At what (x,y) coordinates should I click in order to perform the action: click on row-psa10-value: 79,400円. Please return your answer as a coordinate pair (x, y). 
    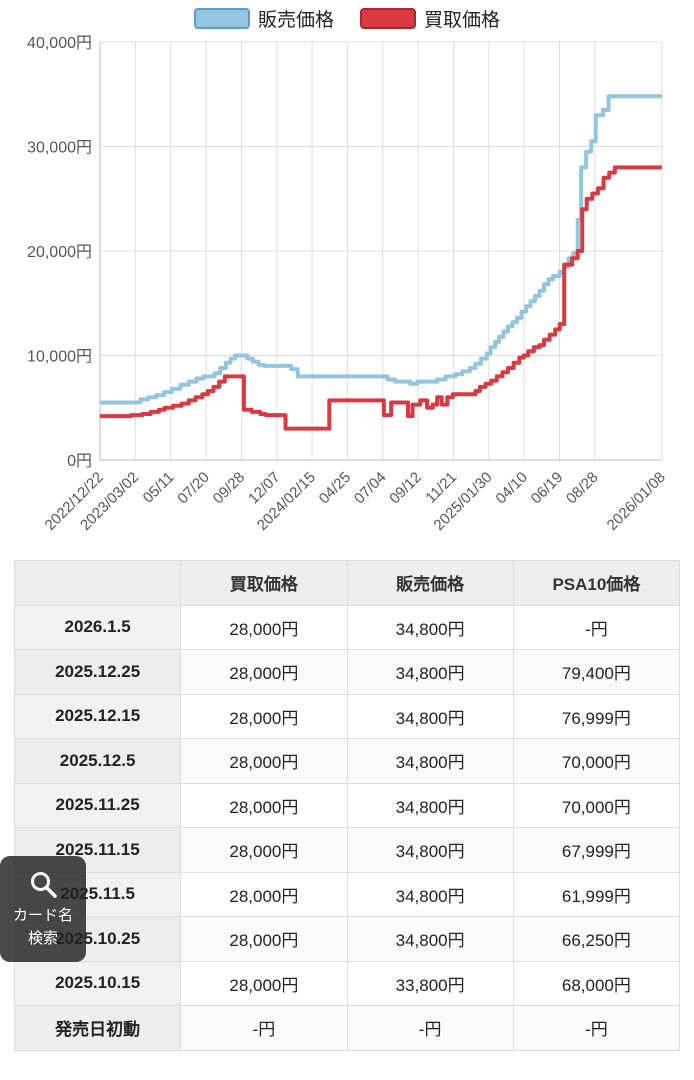
    Looking at the image, I should click on (596, 672).